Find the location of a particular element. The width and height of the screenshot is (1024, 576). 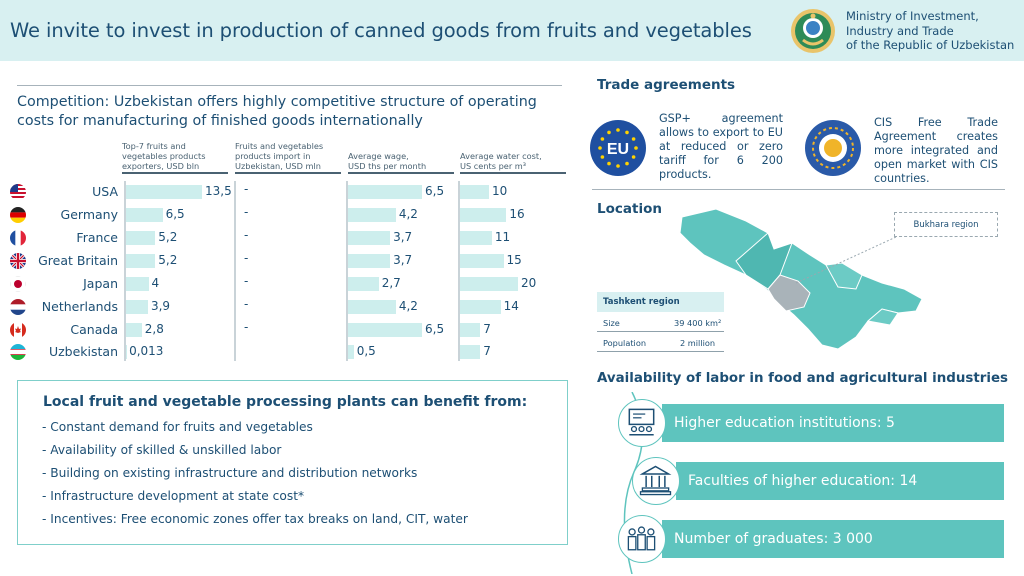

trade-title: Trade agreements is located at coordinates (666, 85).